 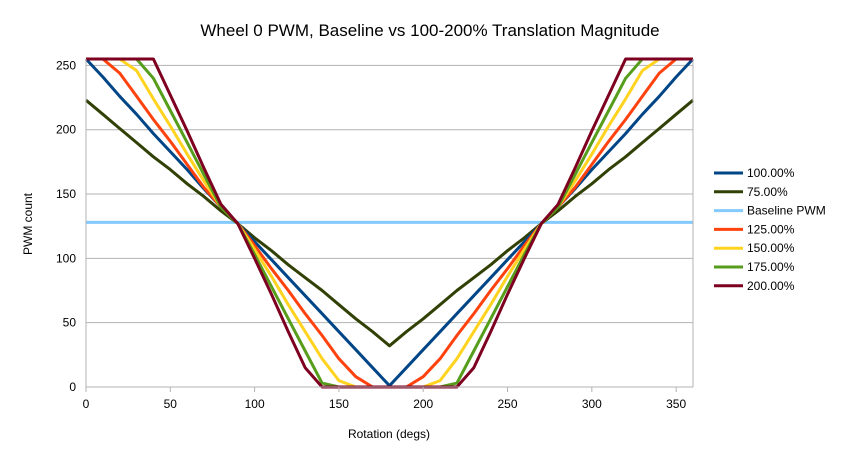 What do you see at coordinates (771, 173) in the screenshot?
I see `legend-label: 100.00%` at bounding box center [771, 173].